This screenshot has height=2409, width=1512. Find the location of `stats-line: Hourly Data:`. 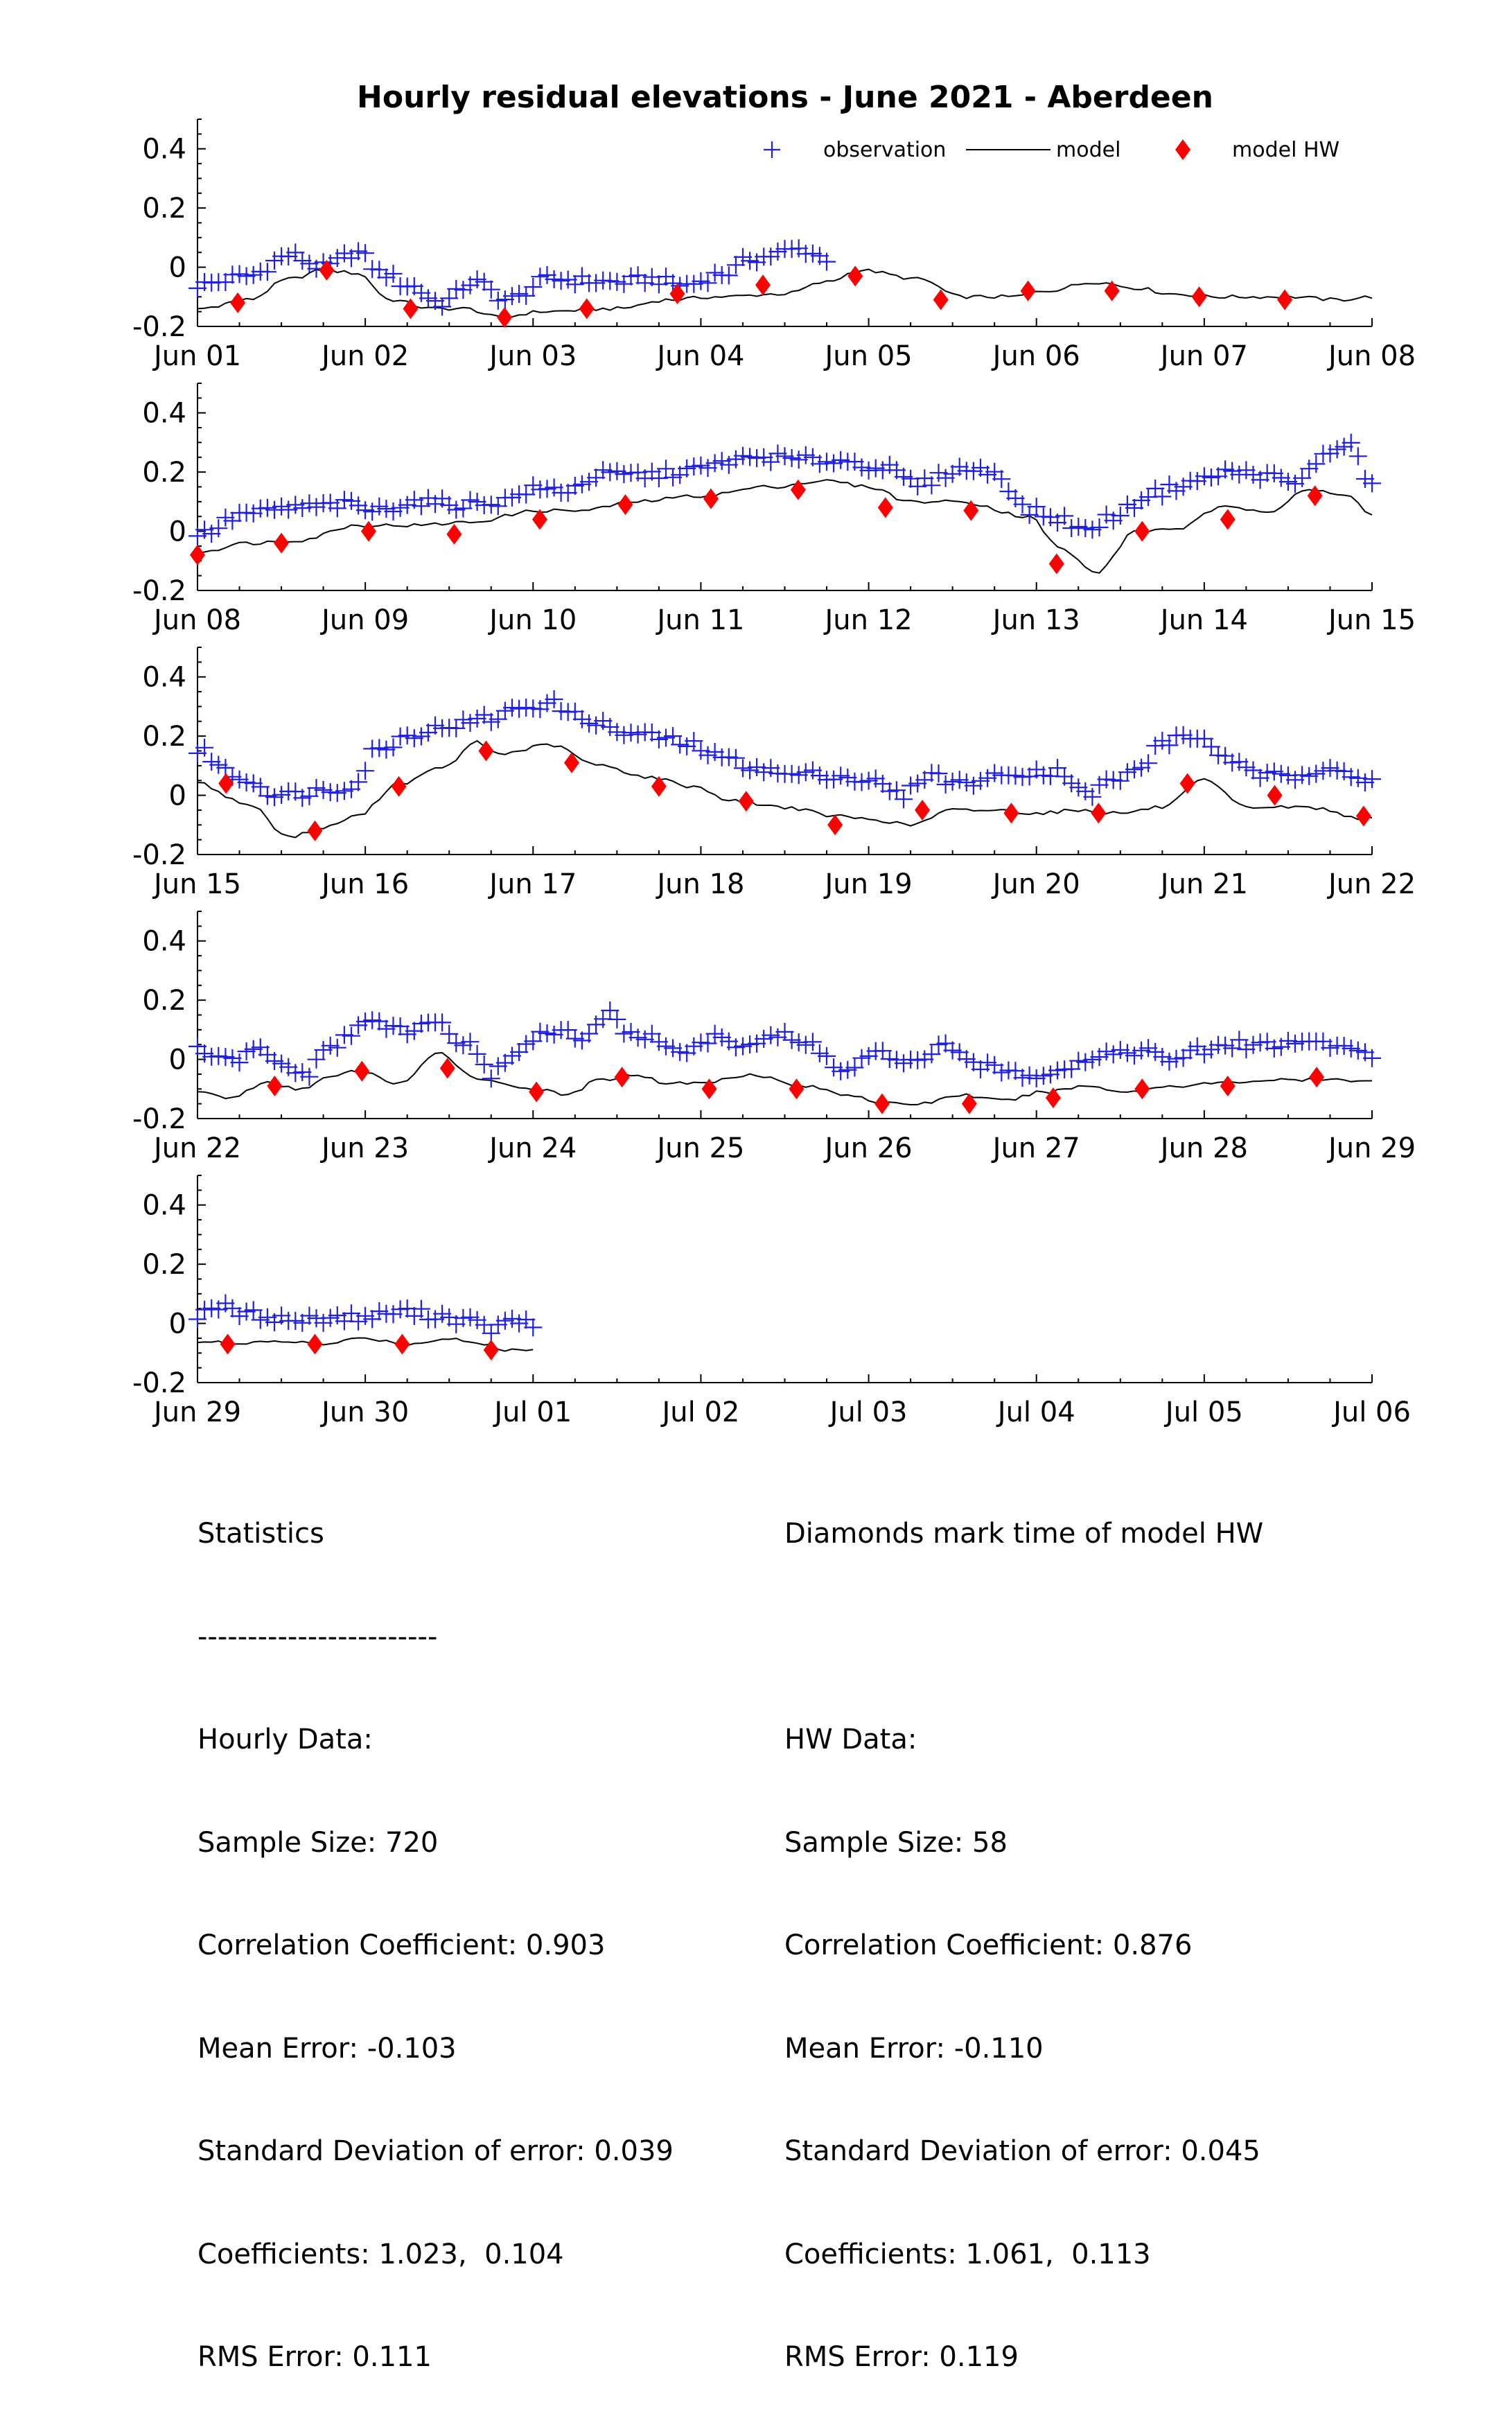

stats-line: Hourly Data: is located at coordinates (285, 1740).